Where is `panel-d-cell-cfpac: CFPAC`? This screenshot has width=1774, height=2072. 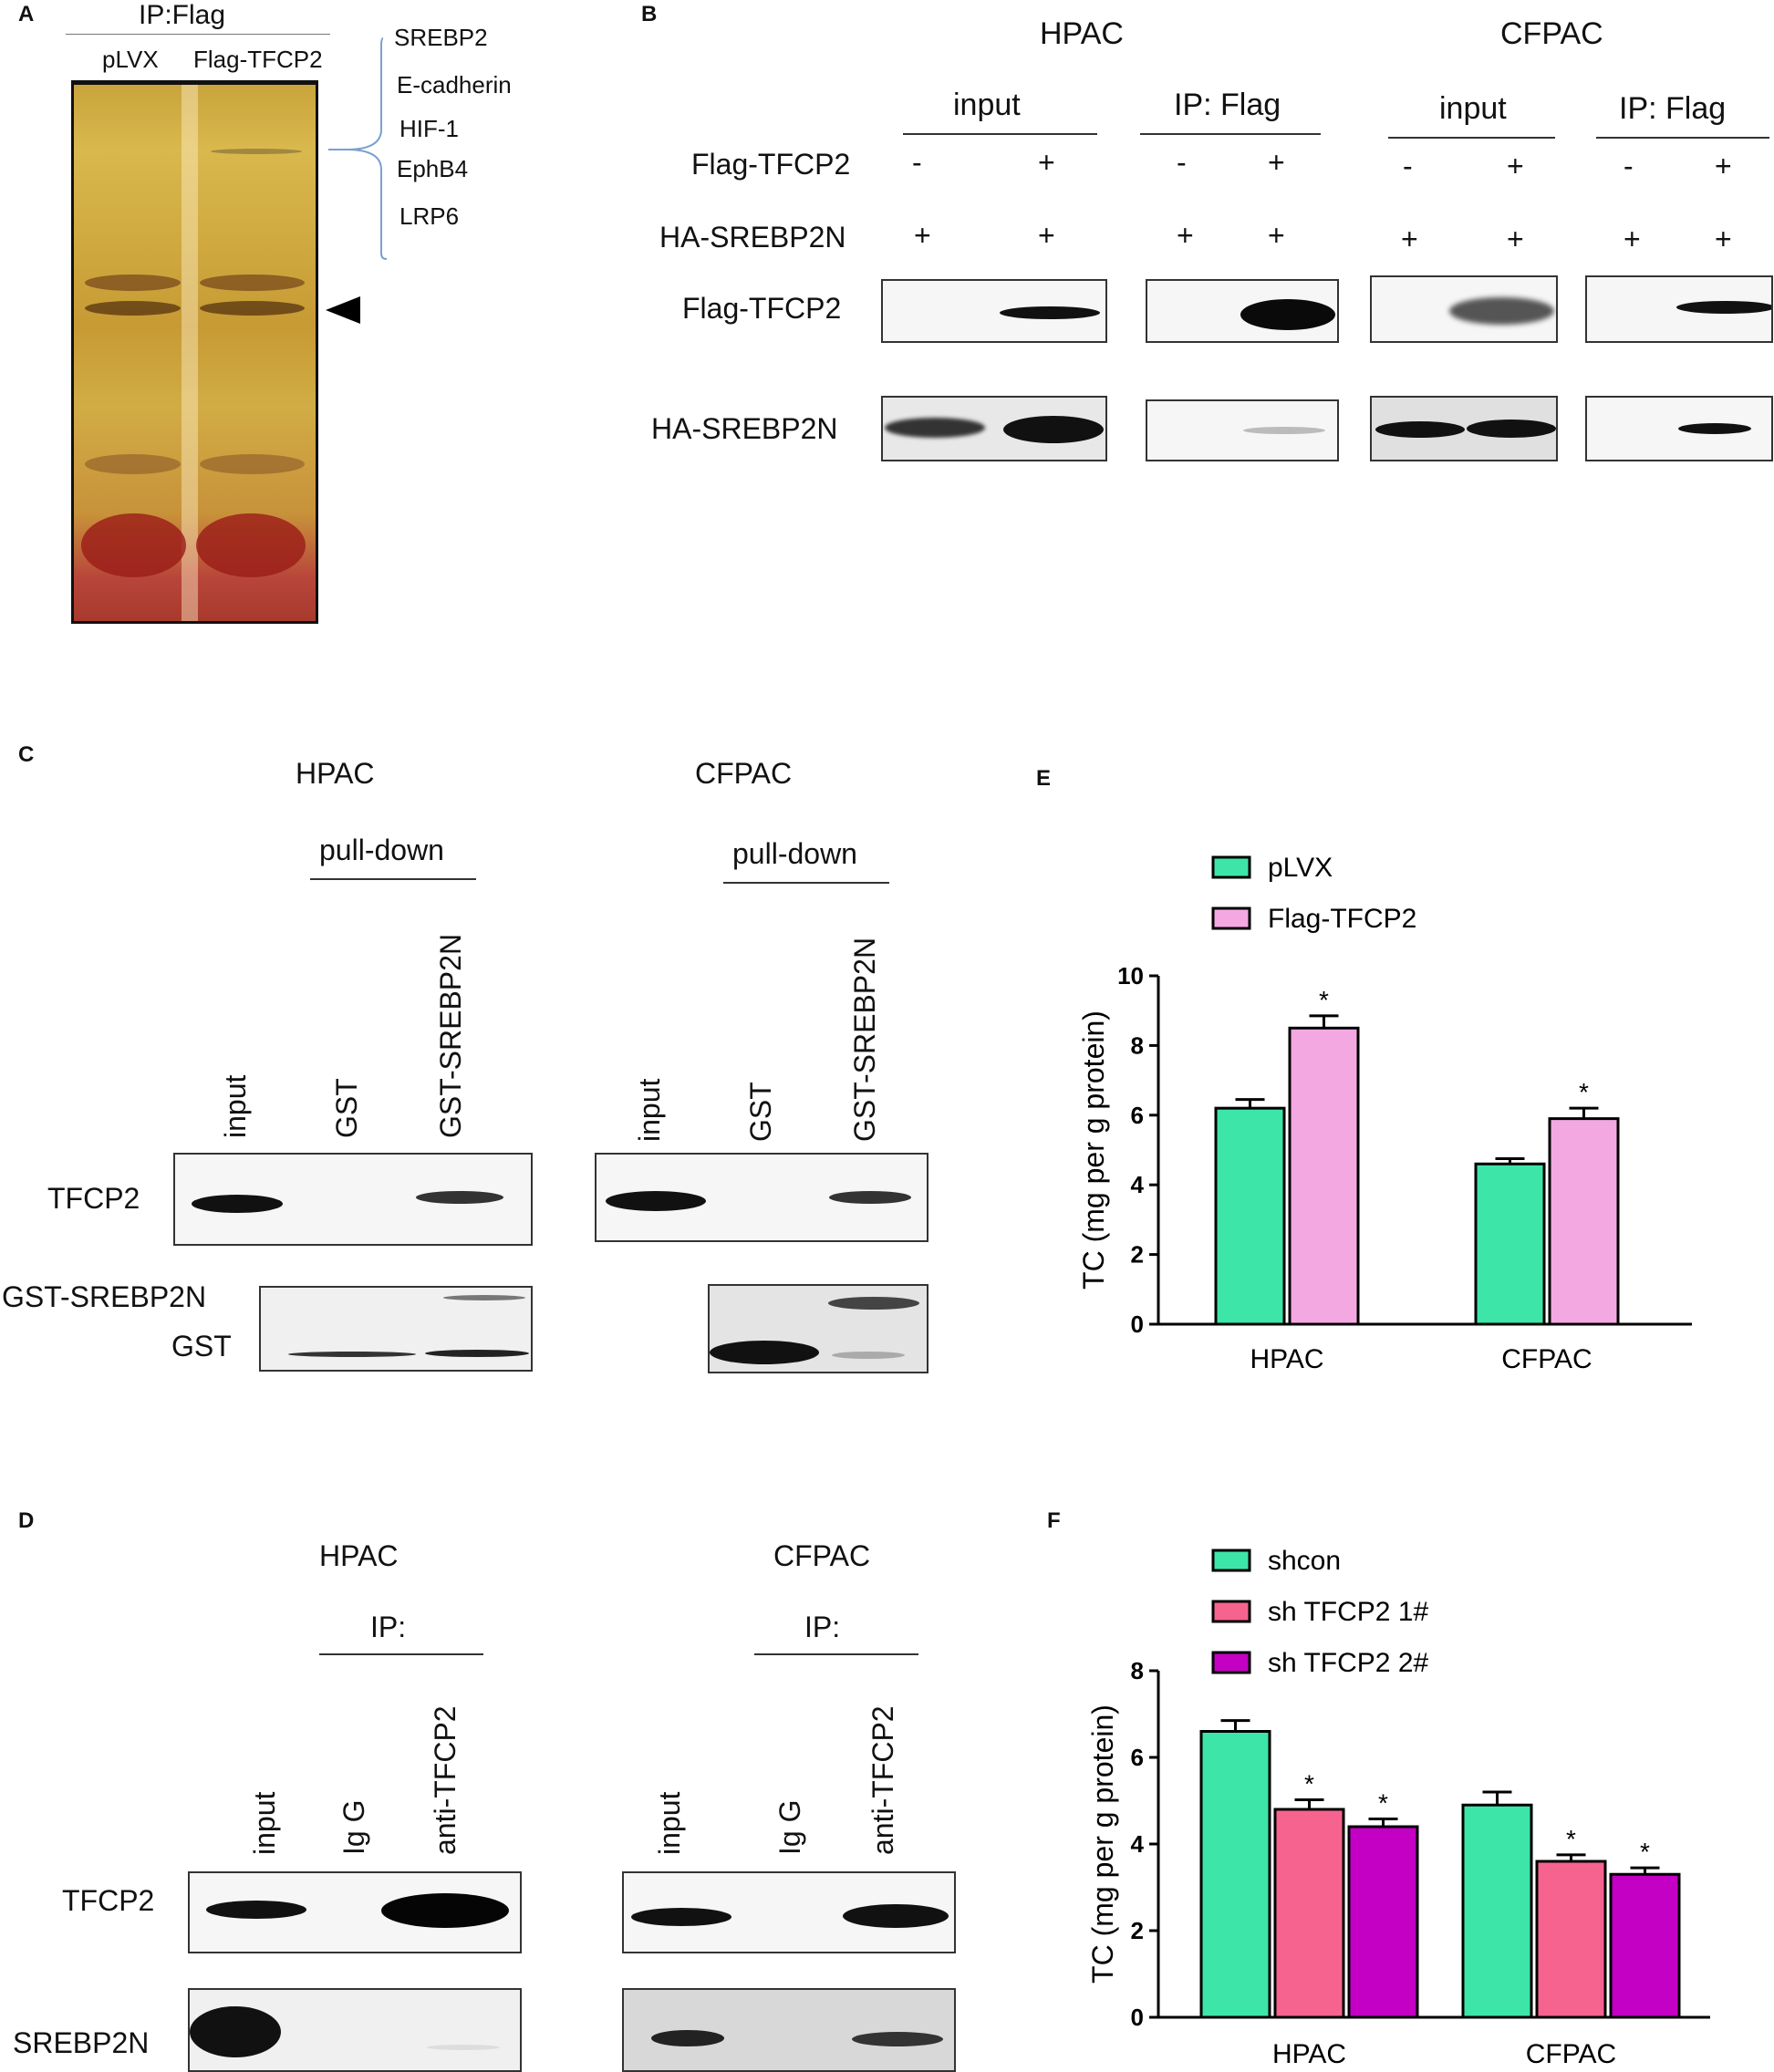 panel-d-cell-cfpac: CFPAC is located at coordinates (822, 1555).